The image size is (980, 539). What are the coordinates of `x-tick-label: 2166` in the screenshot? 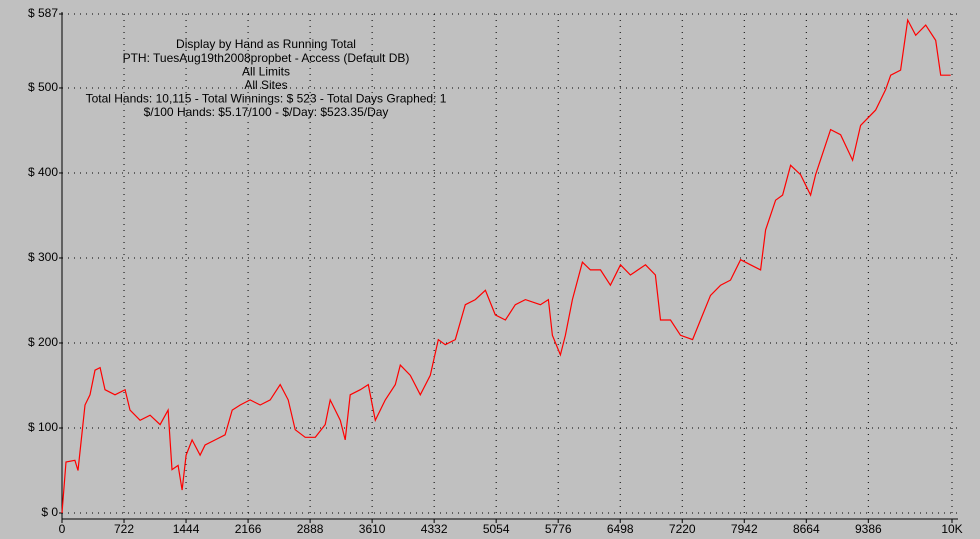 It's located at (248, 529).